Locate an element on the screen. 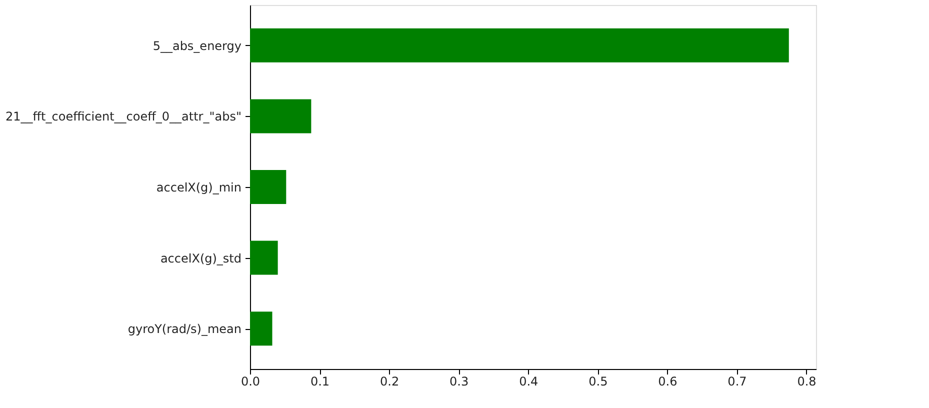  y-tick-label: gyroY(rad/s)_mean is located at coordinates (185, 329).